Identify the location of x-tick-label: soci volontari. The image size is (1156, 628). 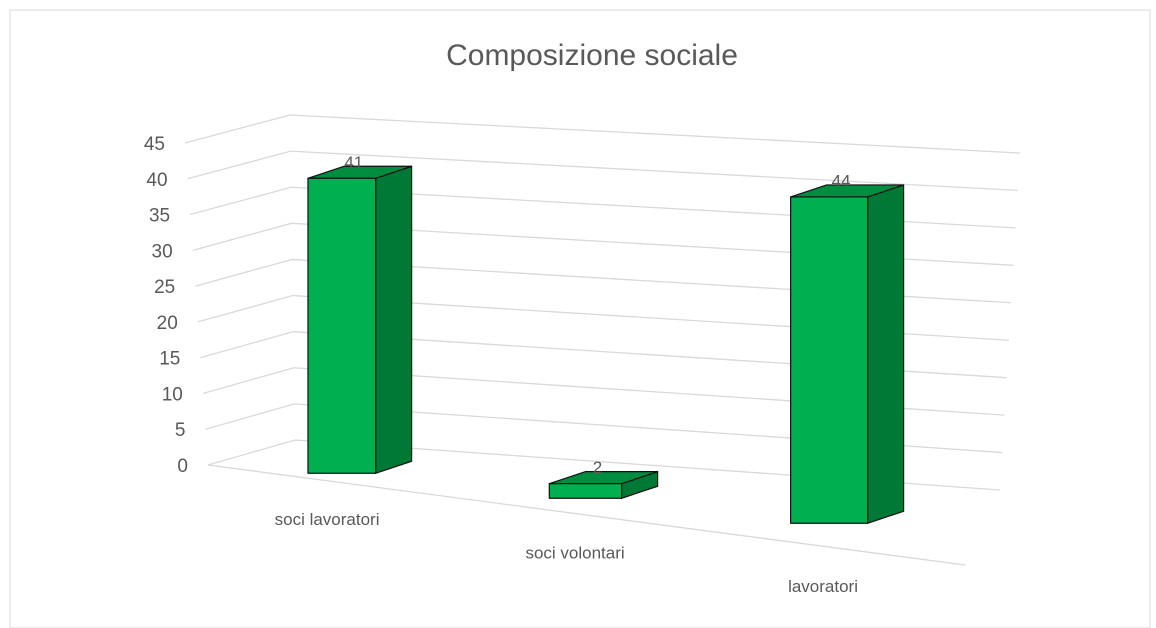
(574, 552).